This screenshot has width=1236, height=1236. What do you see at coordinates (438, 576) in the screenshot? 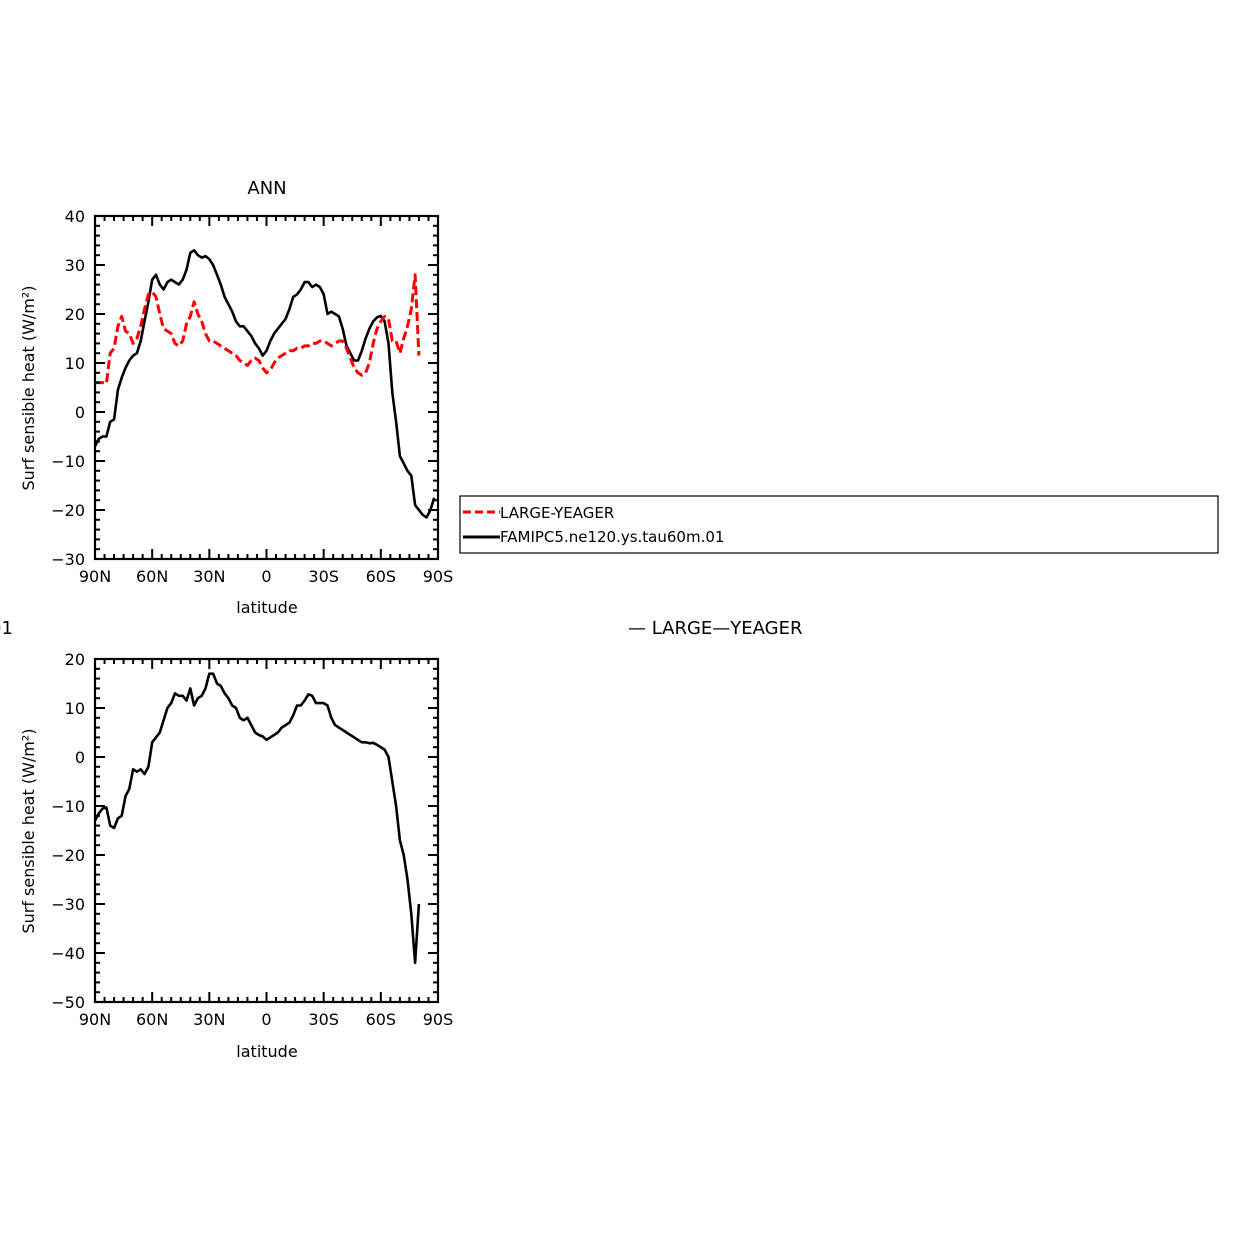
I see `p1-x-tick-label: 90S` at bounding box center [438, 576].